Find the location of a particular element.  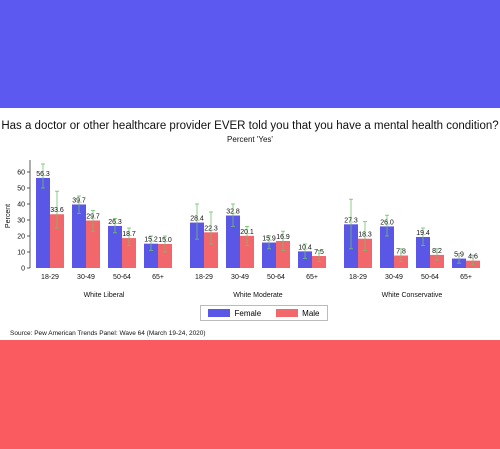

data-label-male: 33.6 is located at coordinates (57, 210).